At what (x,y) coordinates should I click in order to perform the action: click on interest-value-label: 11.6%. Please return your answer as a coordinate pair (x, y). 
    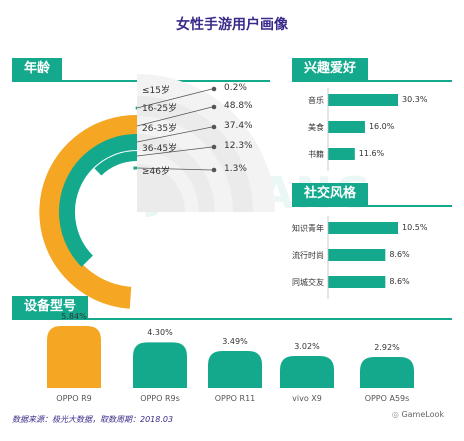
    Looking at the image, I should click on (371, 153).